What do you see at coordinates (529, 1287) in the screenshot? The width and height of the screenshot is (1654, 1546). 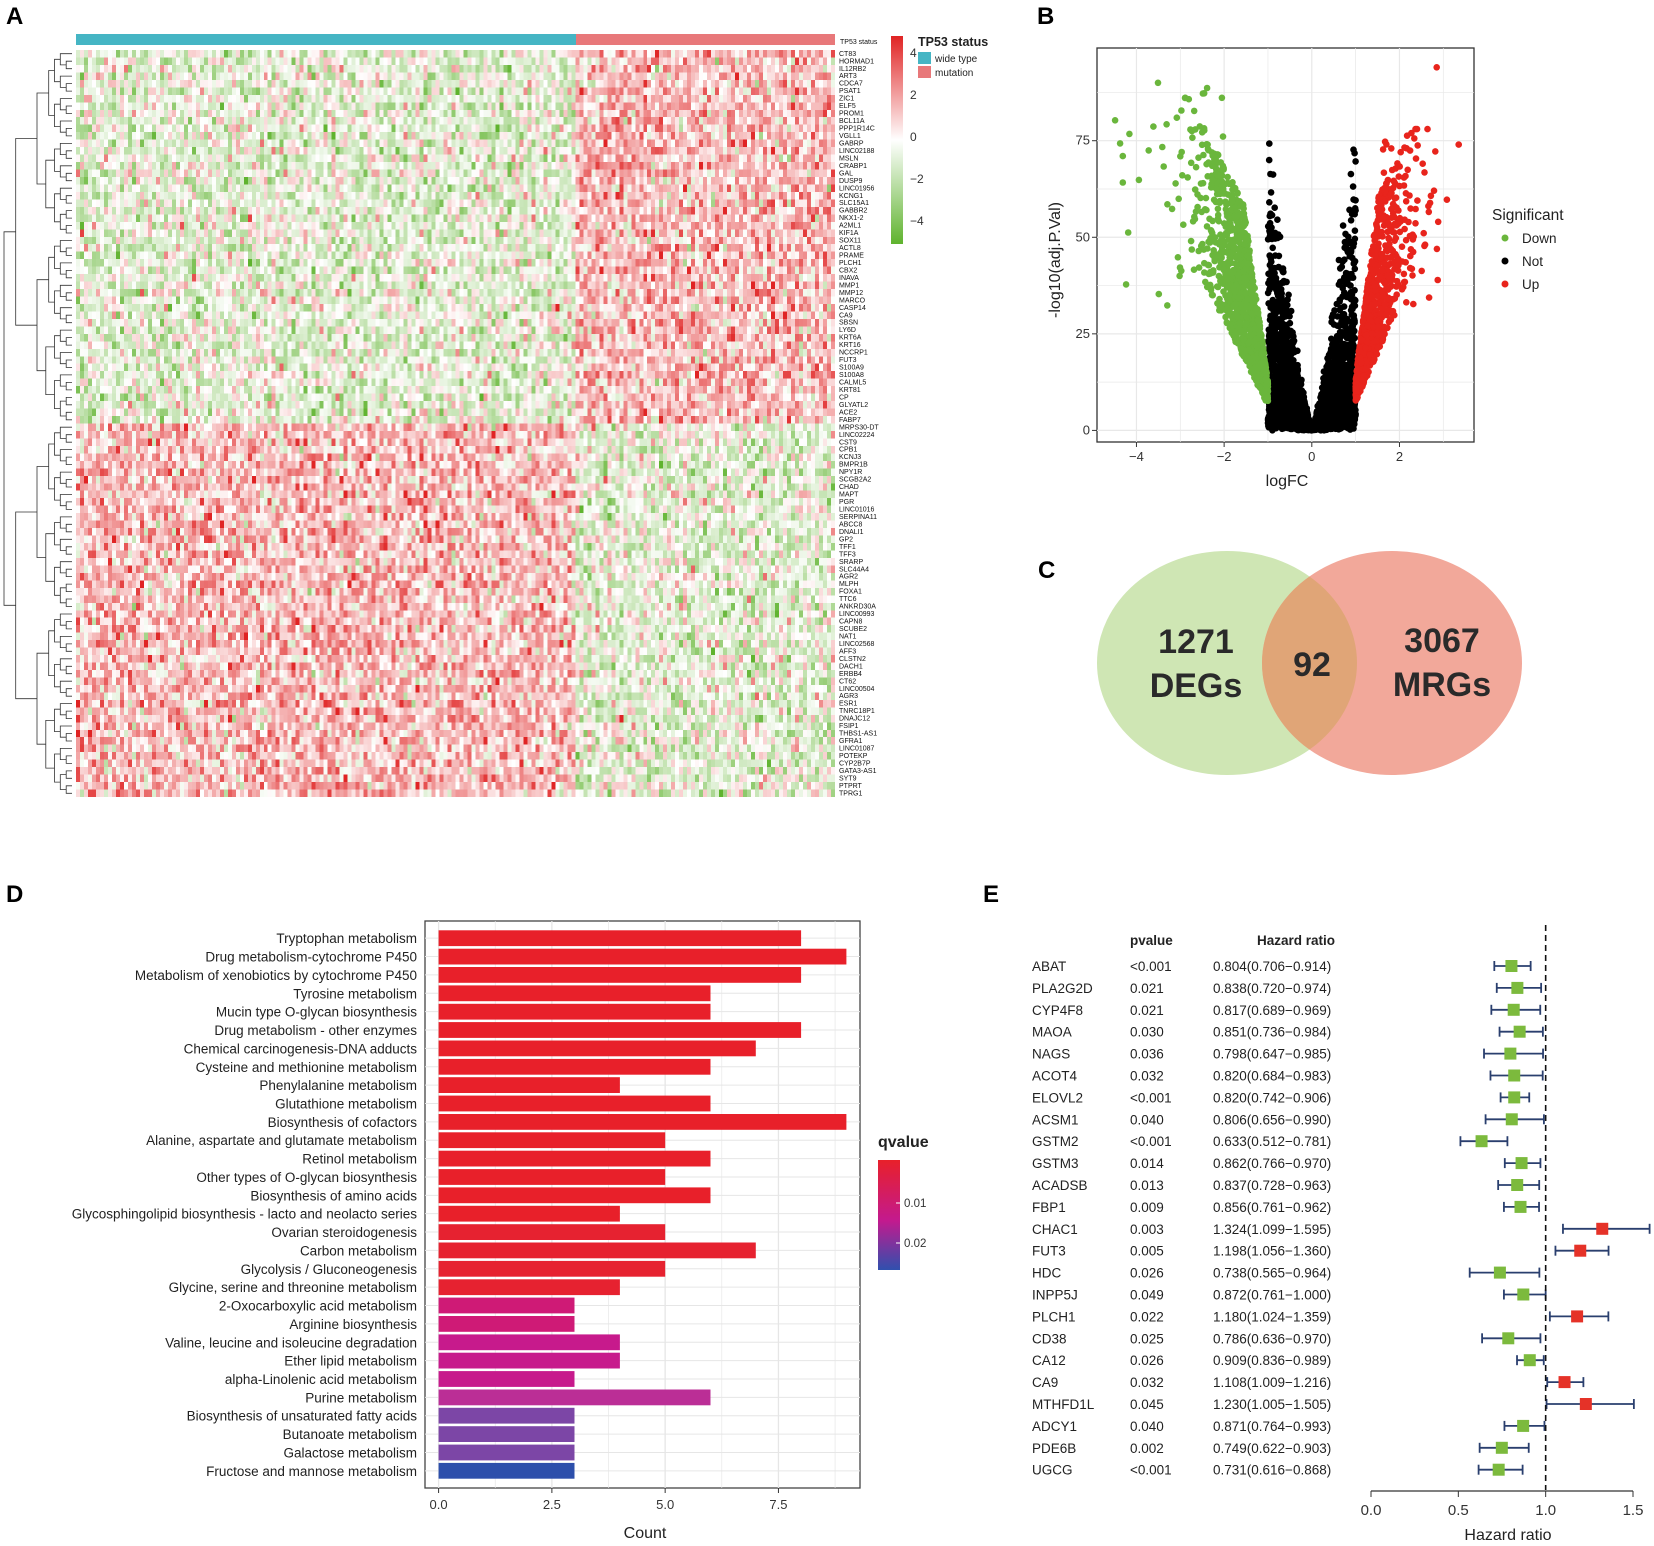 I see `bar` at bounding box center [529, 1287].